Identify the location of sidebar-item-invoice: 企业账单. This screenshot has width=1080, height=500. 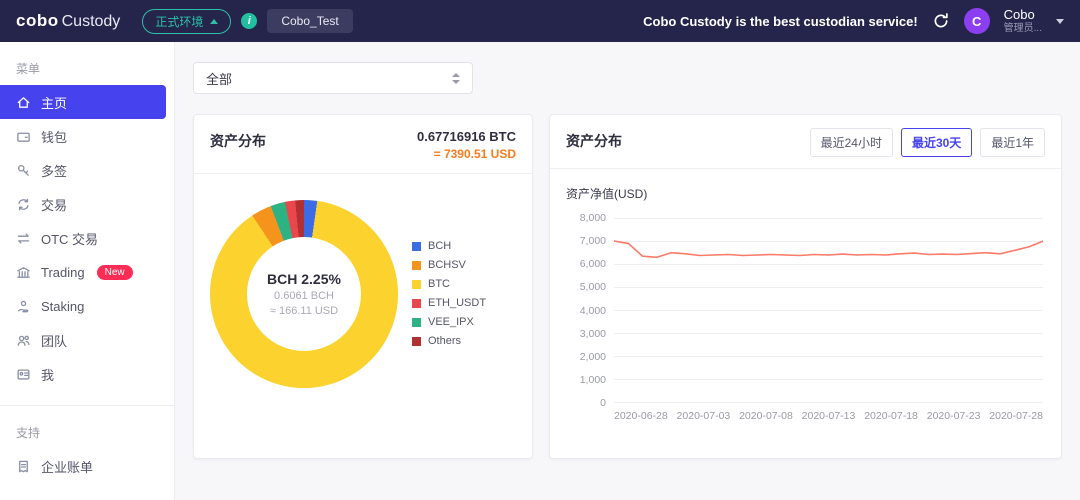
(87, 466).